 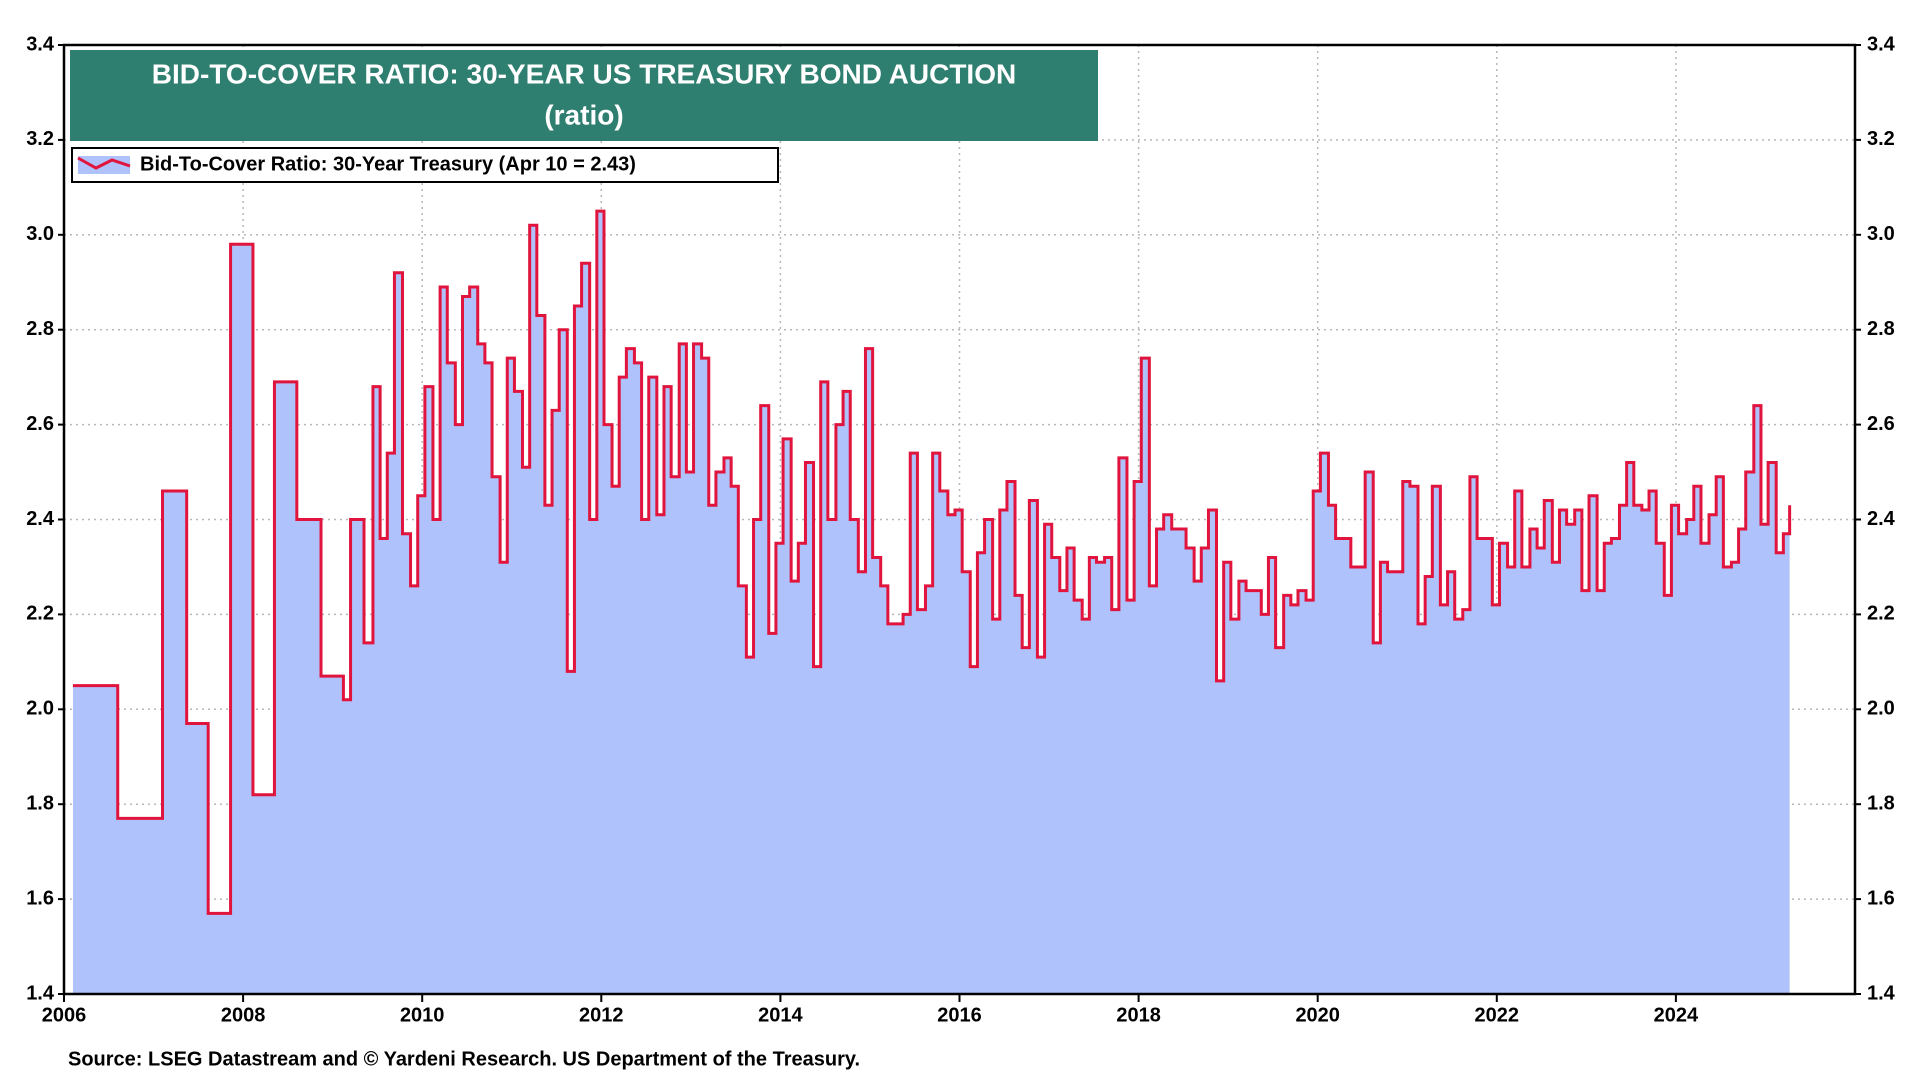 What do you see at coordinates (1138, 1015) in the screenshot?
I see `x-tick-label: 2018` at bounding box center [1138, 1015].